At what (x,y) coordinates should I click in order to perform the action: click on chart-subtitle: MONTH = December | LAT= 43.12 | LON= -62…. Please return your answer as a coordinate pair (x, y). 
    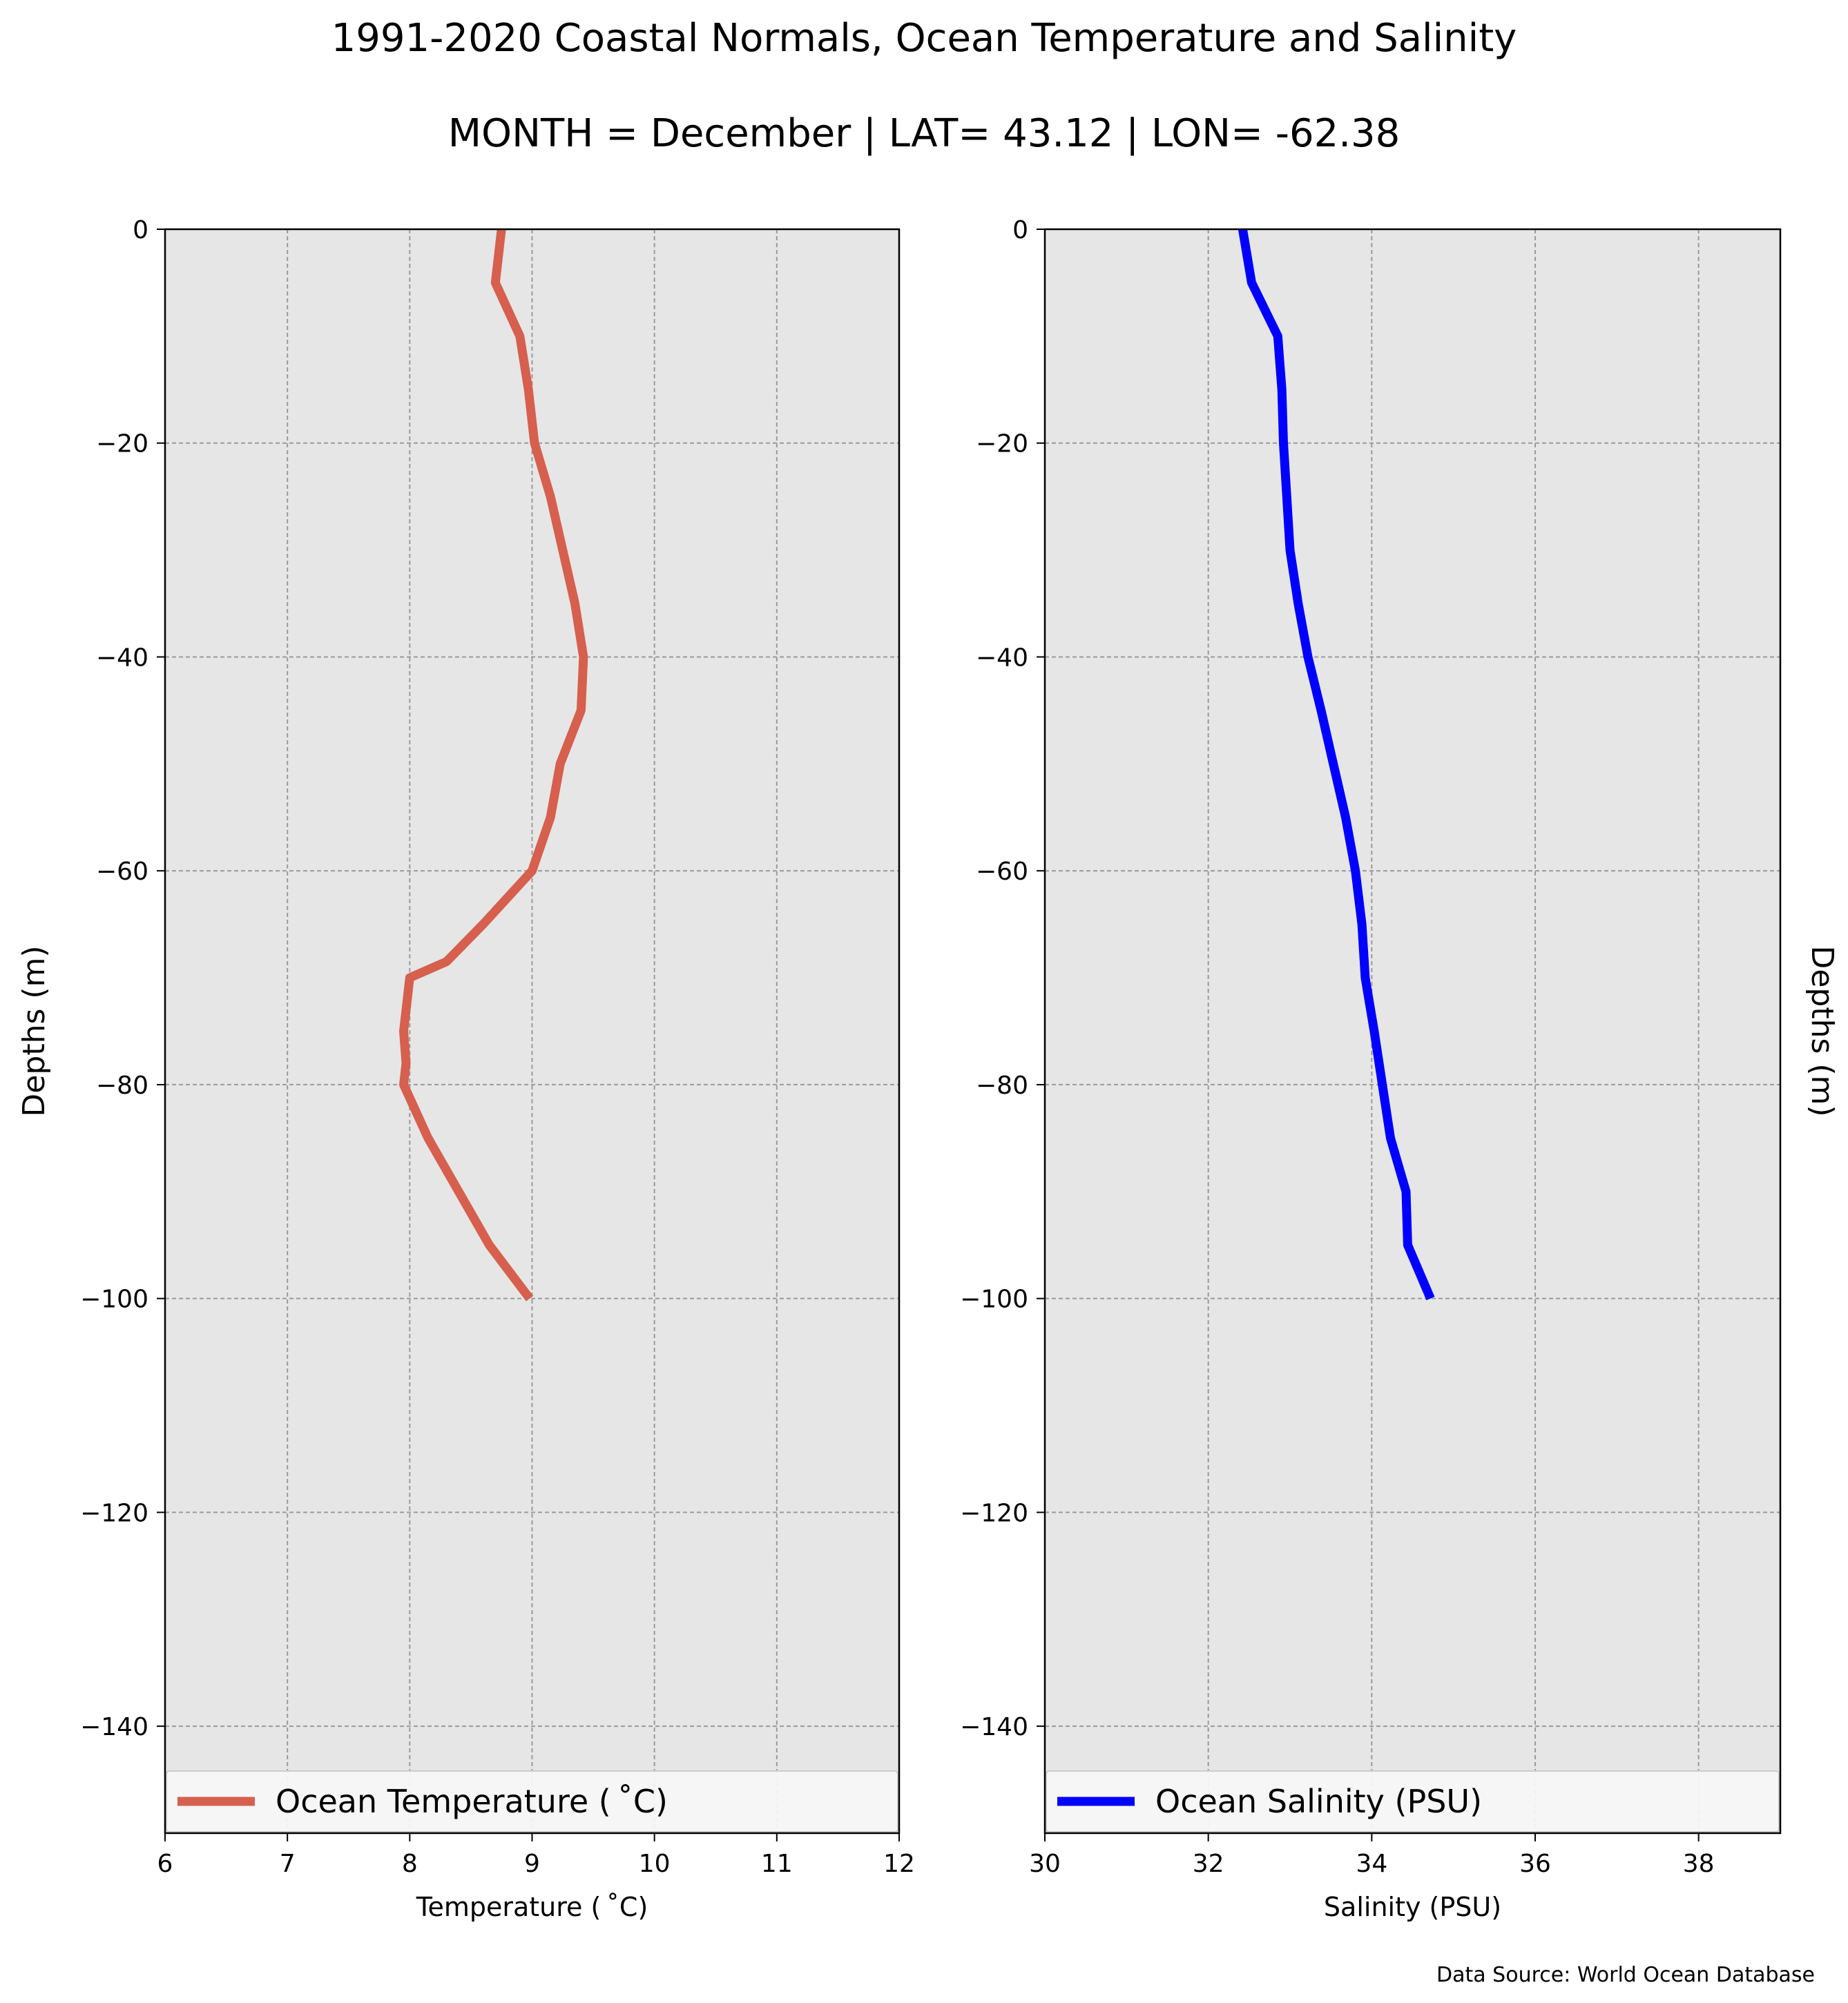
    Looking at the image, I should click on (924, 133).